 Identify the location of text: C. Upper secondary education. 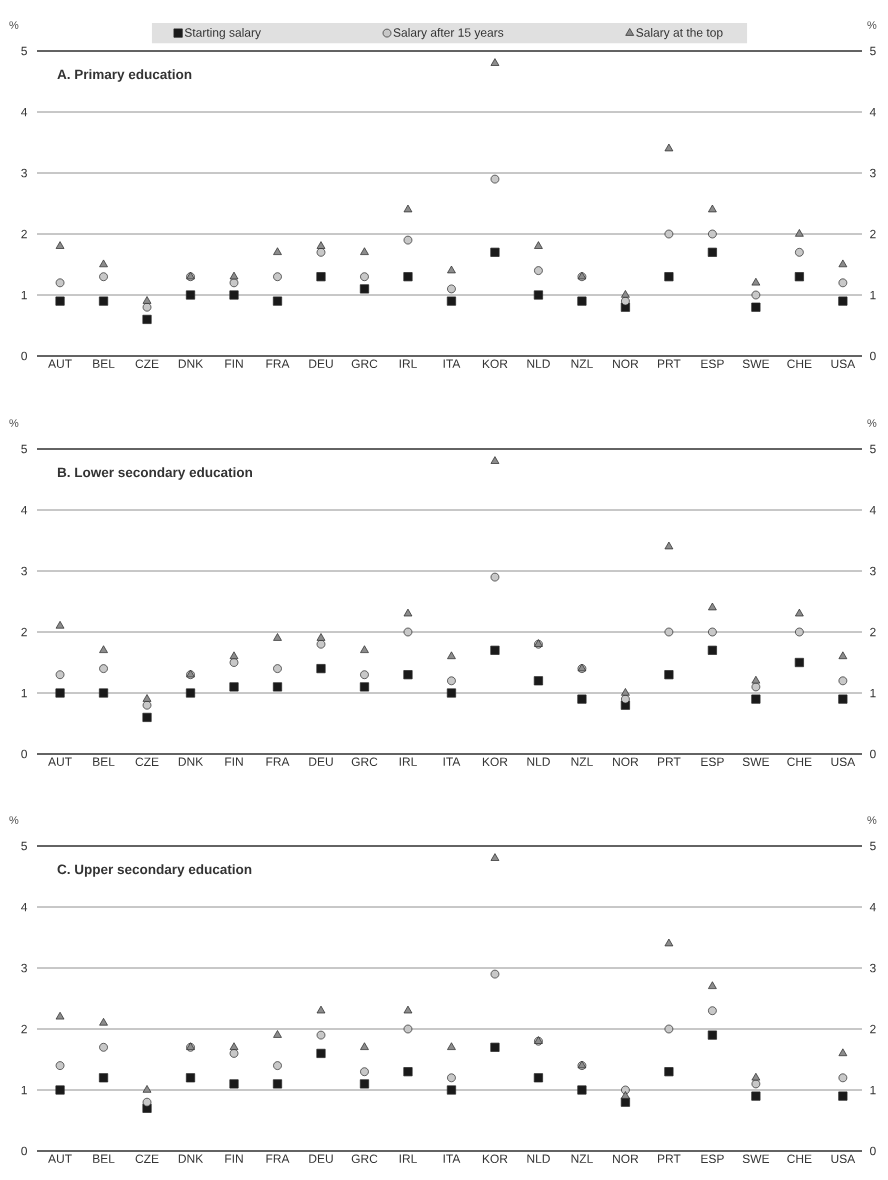
(154, 870).